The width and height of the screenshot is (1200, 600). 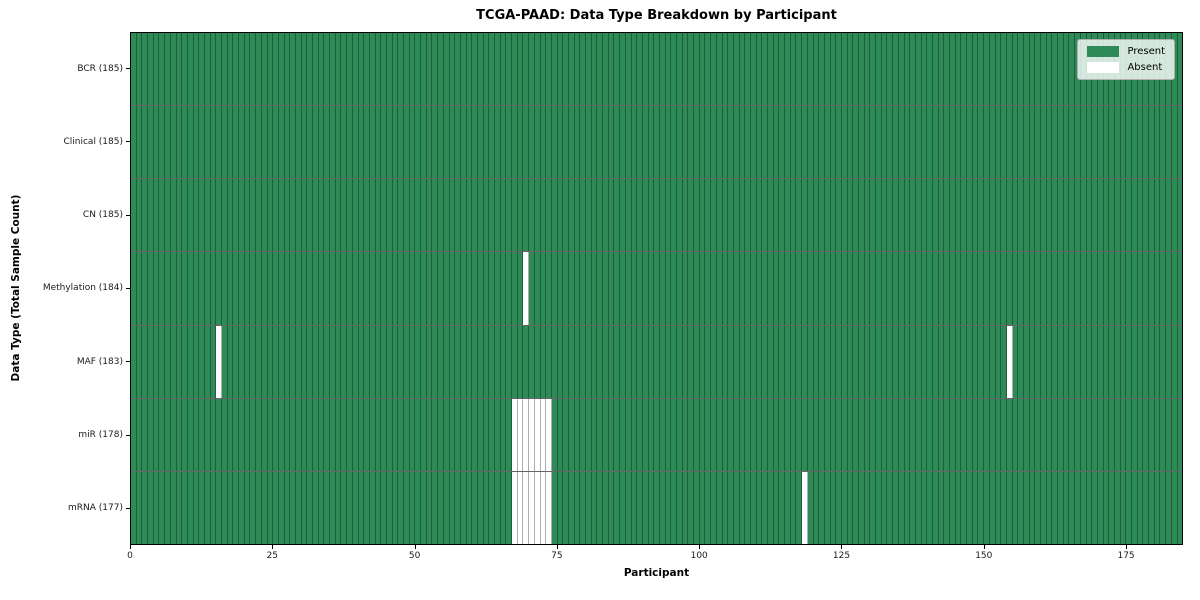 I want to click on y-tick-label: Methylation (184), so click(x=82, y=288).